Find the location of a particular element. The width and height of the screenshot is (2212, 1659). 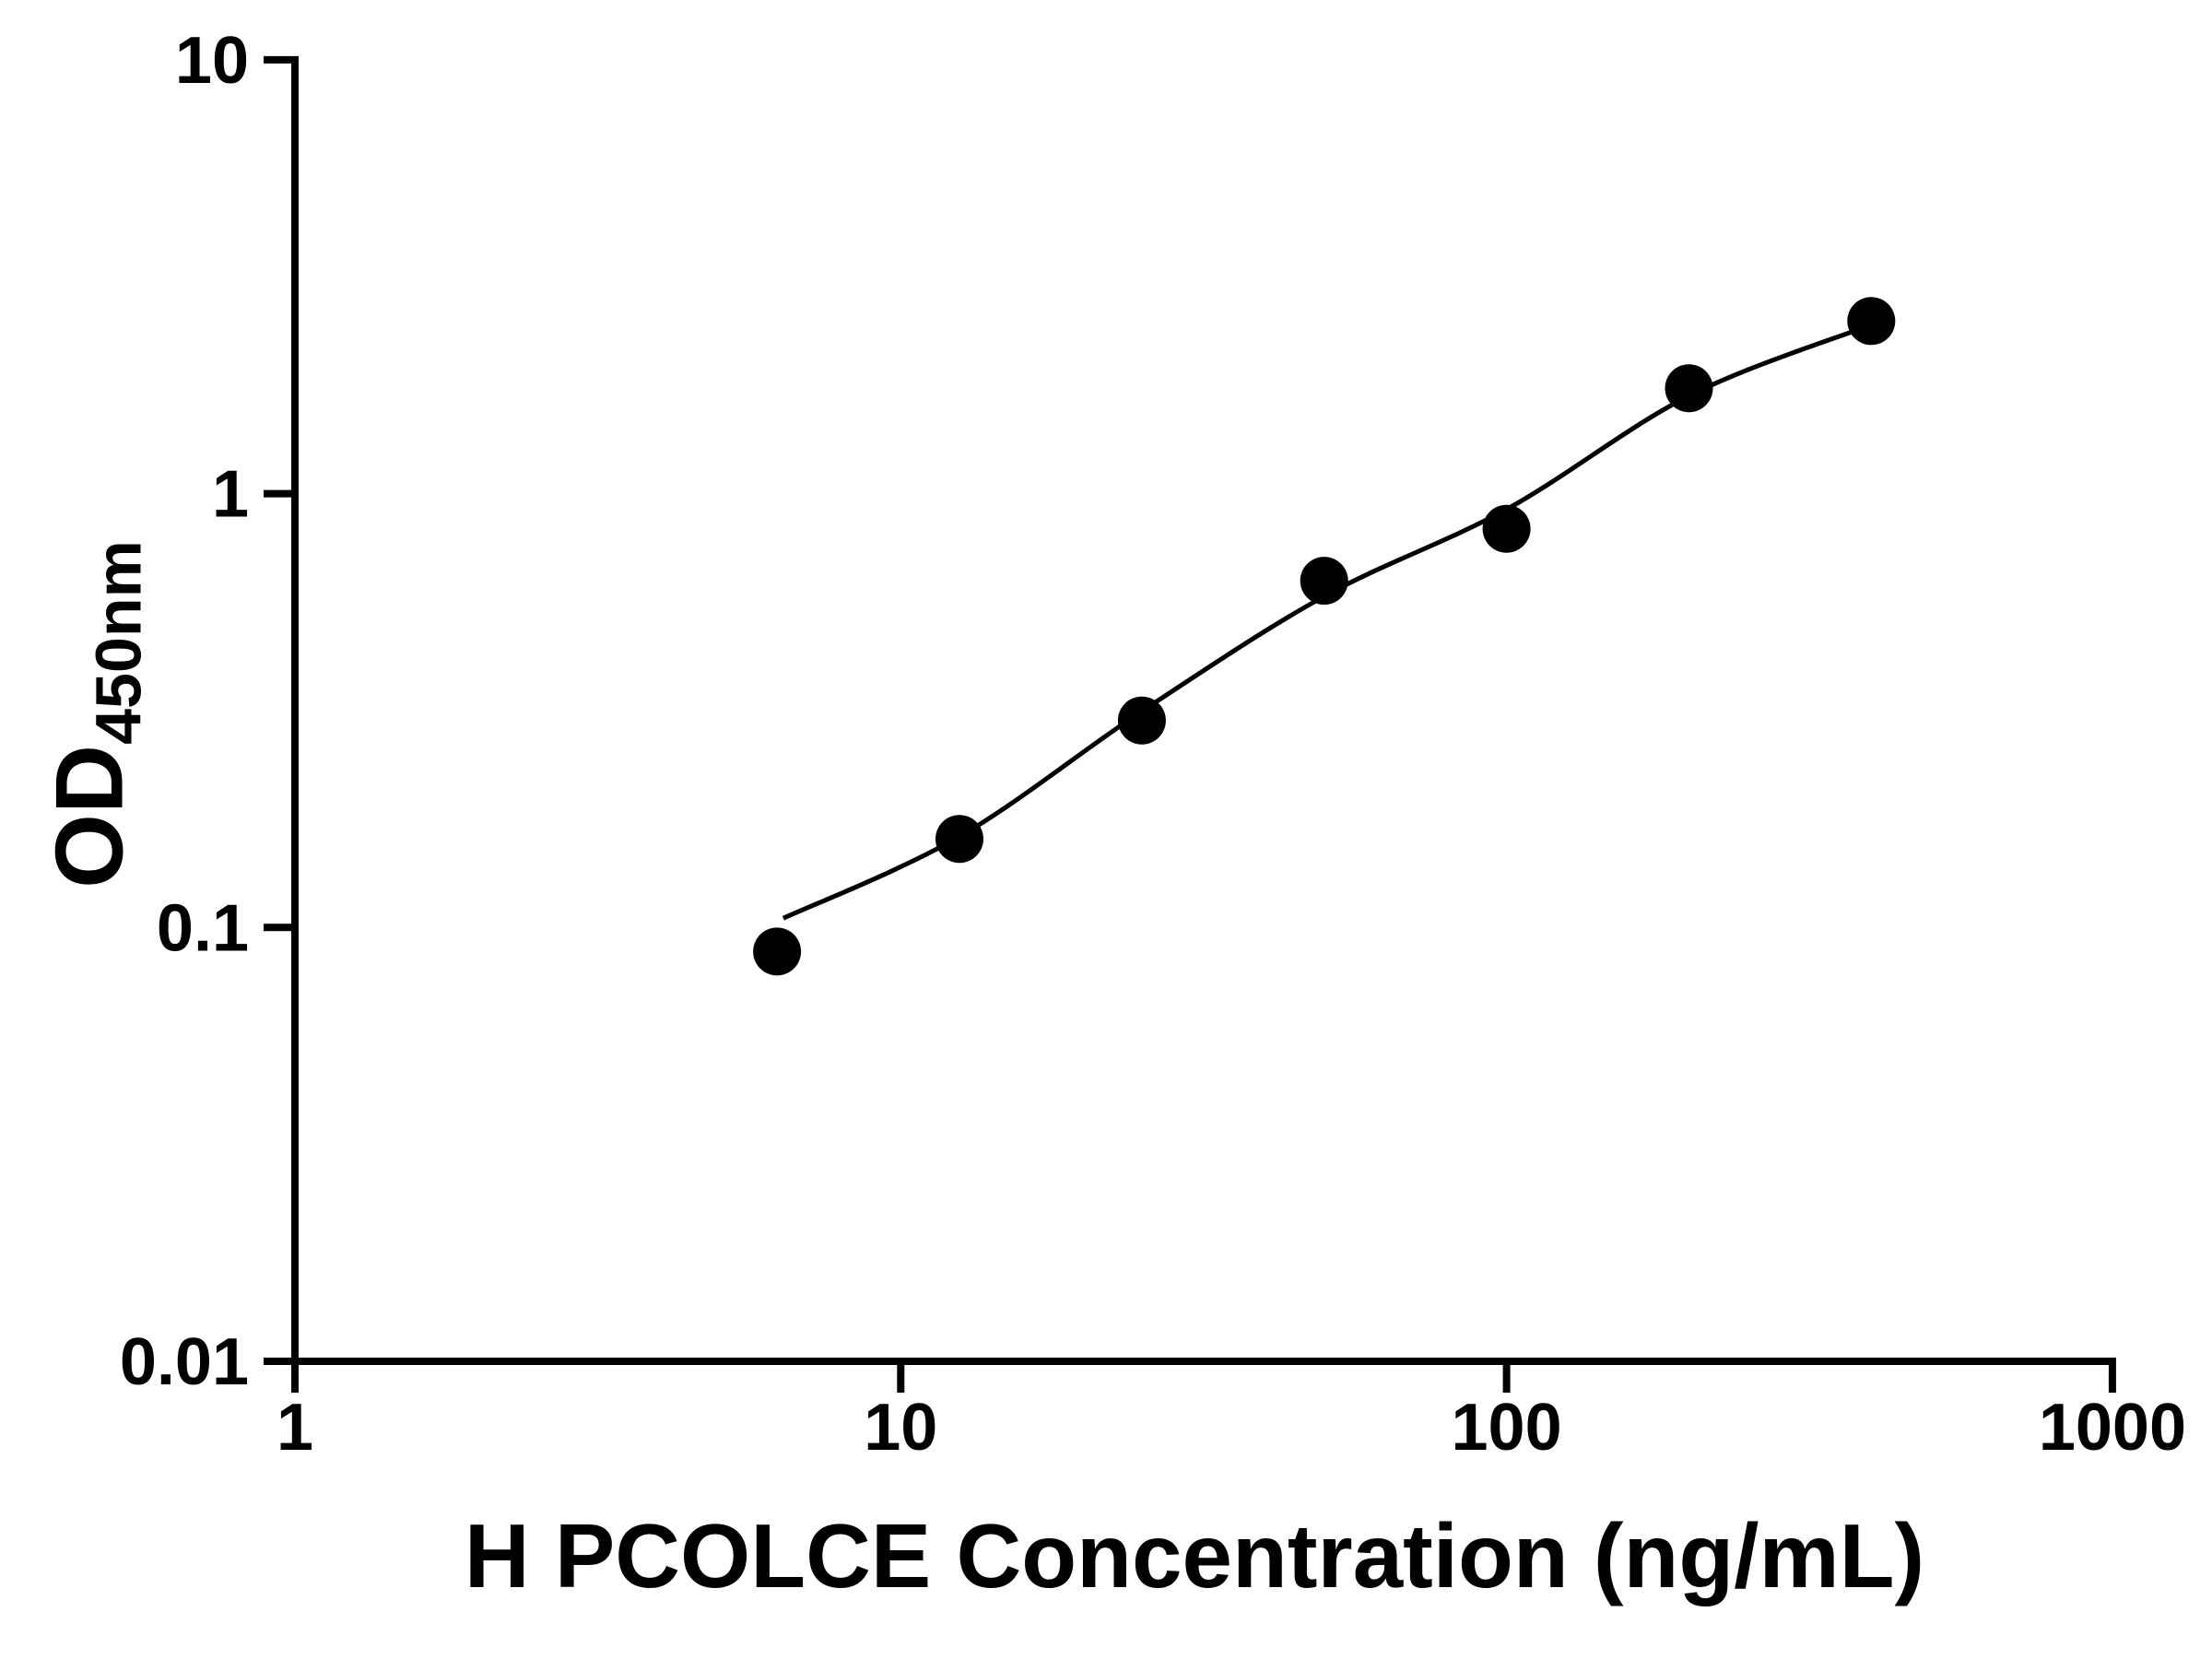

x-tick-label: 1 is located at coordinates (294, 1428).